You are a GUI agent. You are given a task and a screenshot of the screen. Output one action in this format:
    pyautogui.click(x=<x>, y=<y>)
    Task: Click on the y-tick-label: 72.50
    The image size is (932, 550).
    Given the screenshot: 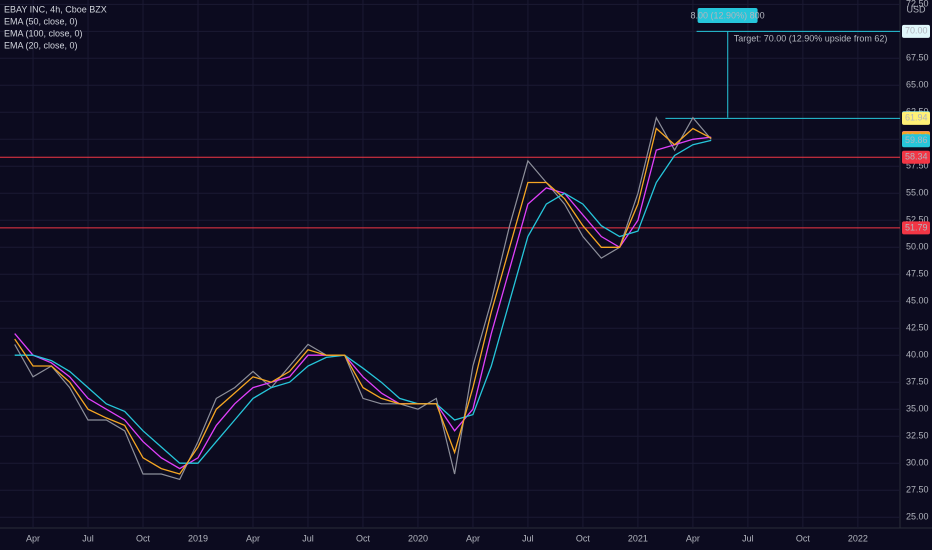 What is the action you would take?
    pyautogui.click(x=917, y=4)
    